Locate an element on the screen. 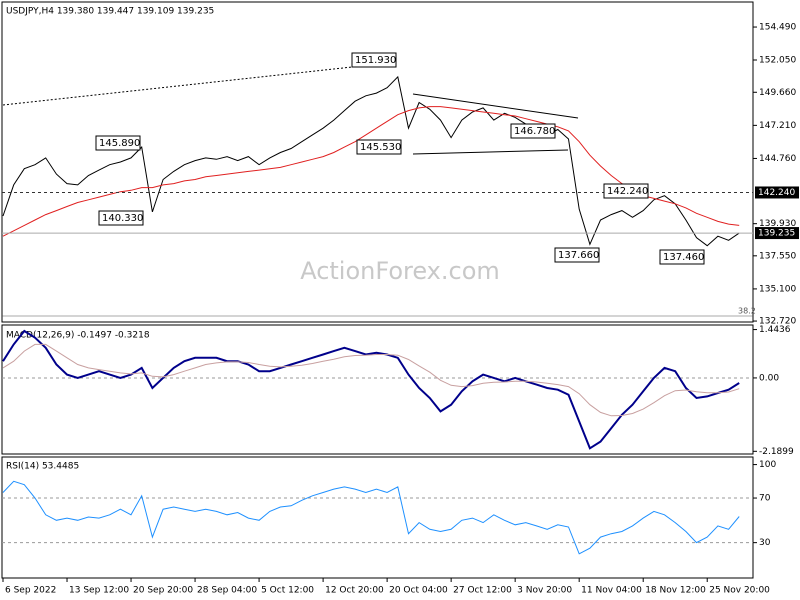  y-tick-label: 149.660 is located at coordinates (777, 93).